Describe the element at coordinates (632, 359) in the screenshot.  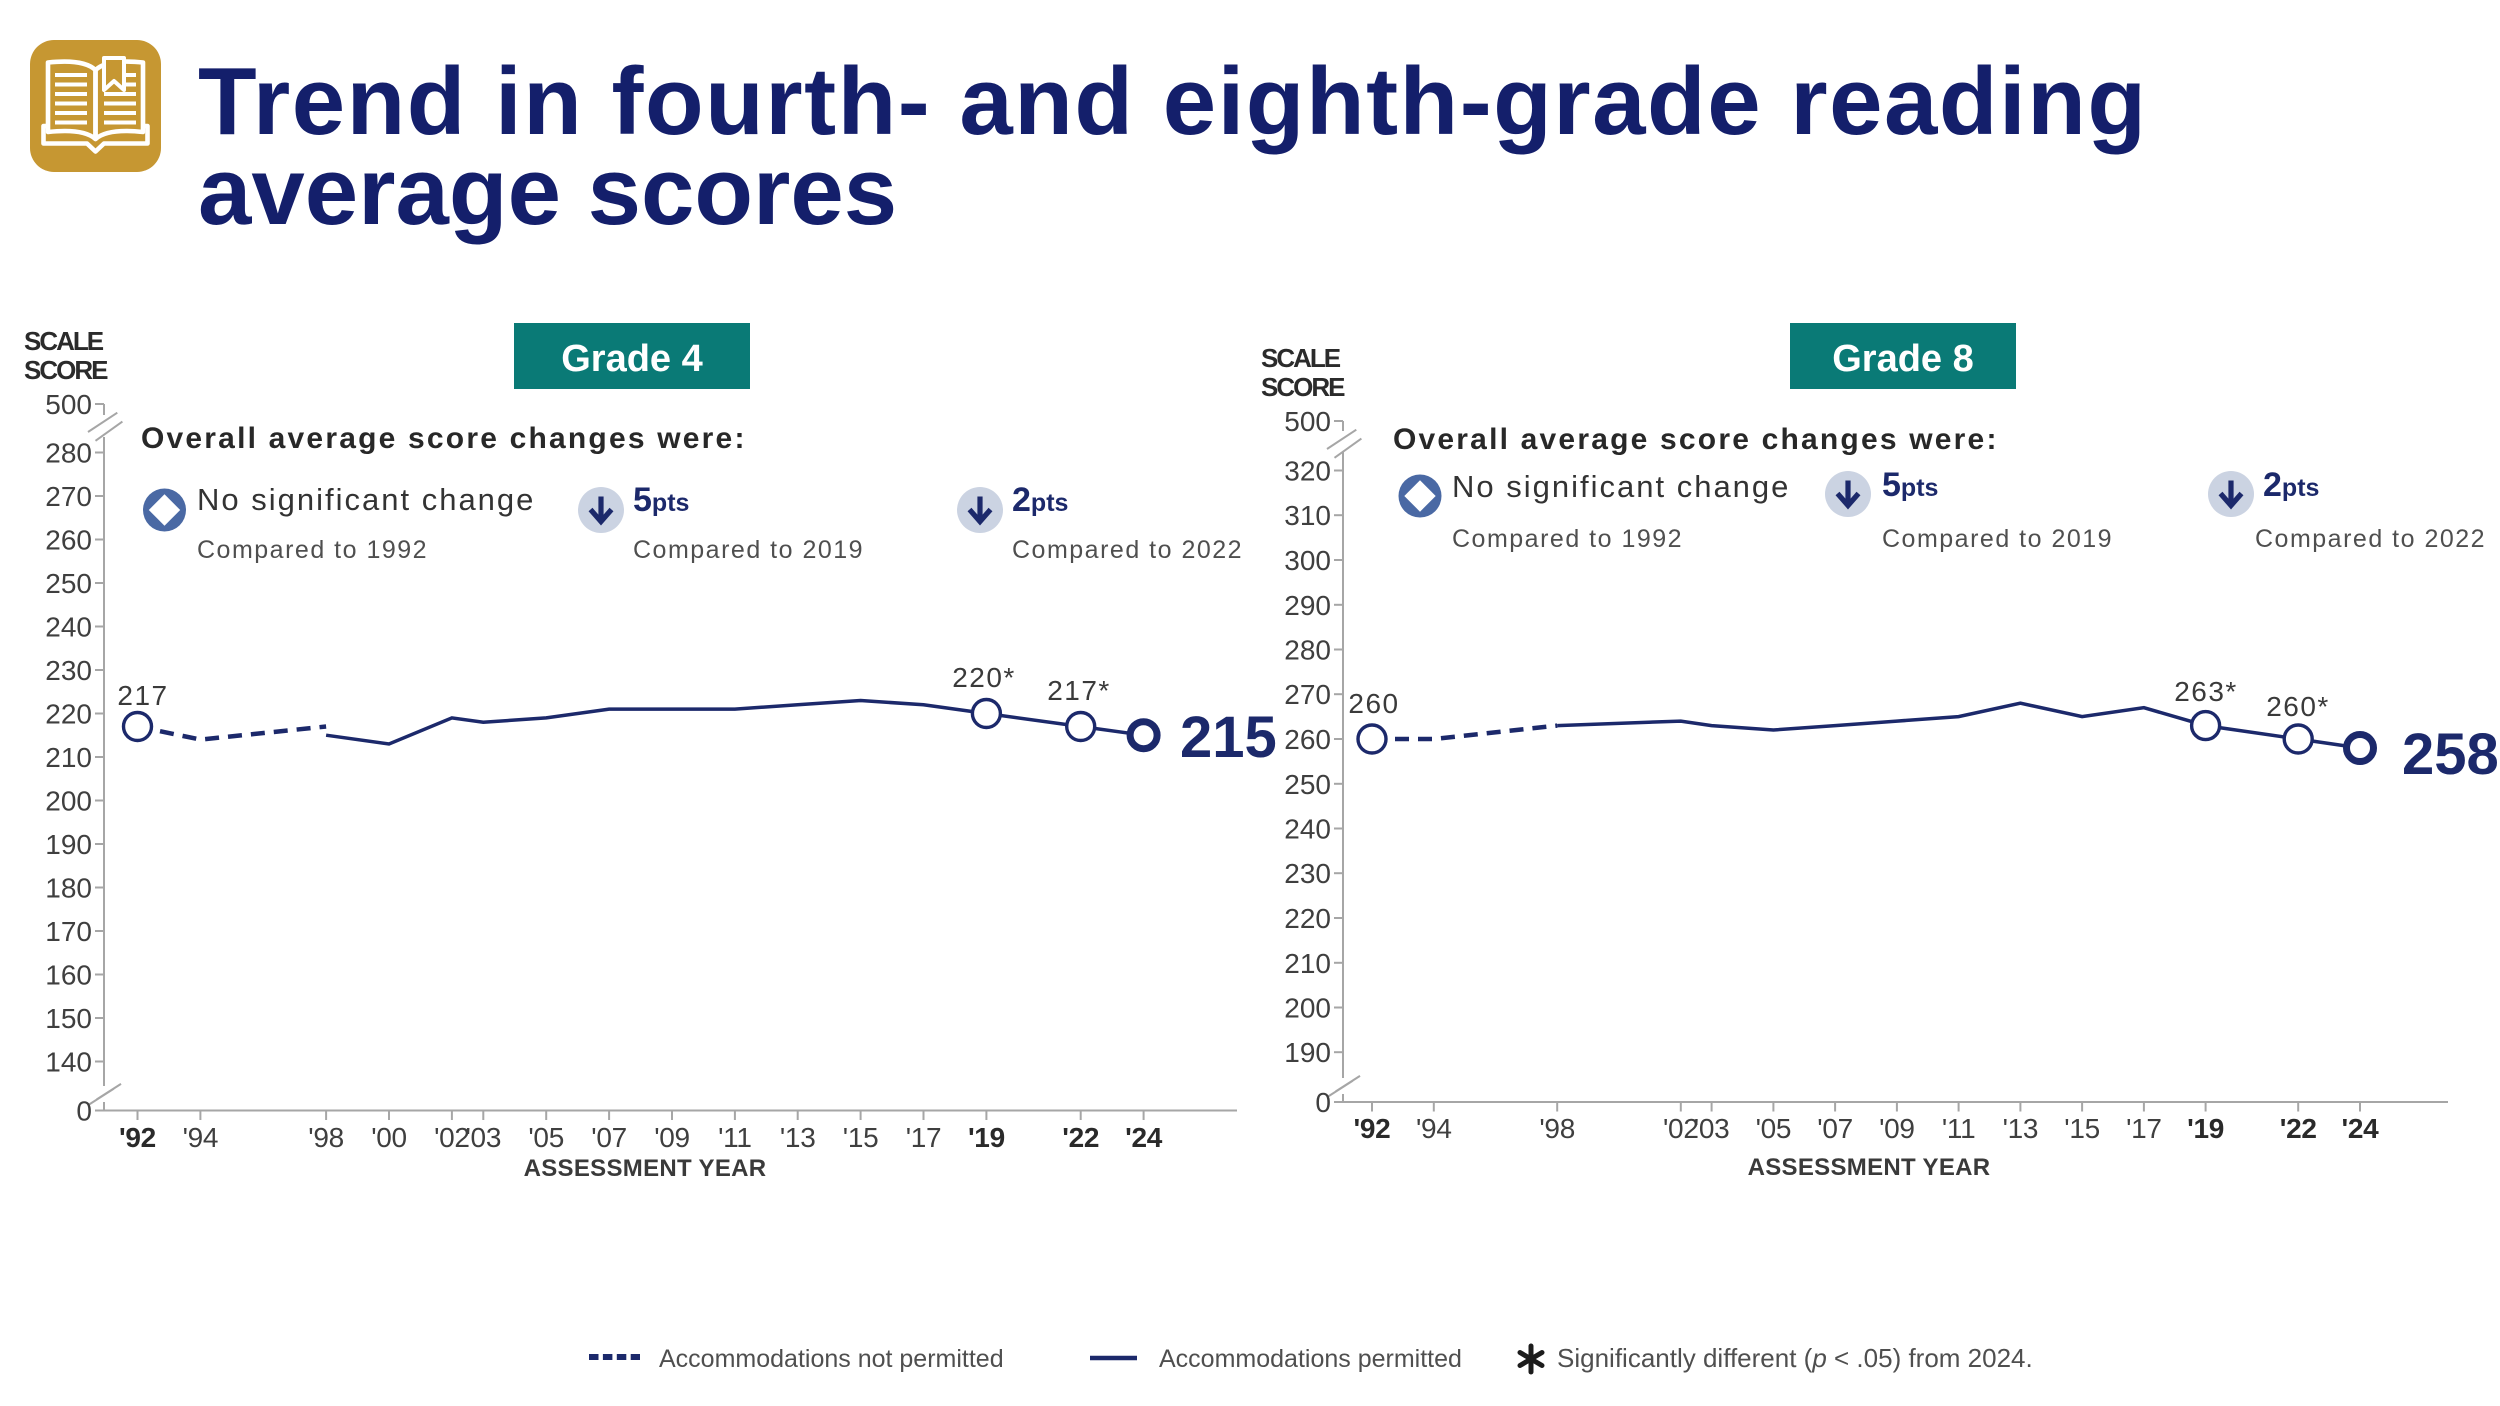
I see `svg-text: Grade 4` at that location.